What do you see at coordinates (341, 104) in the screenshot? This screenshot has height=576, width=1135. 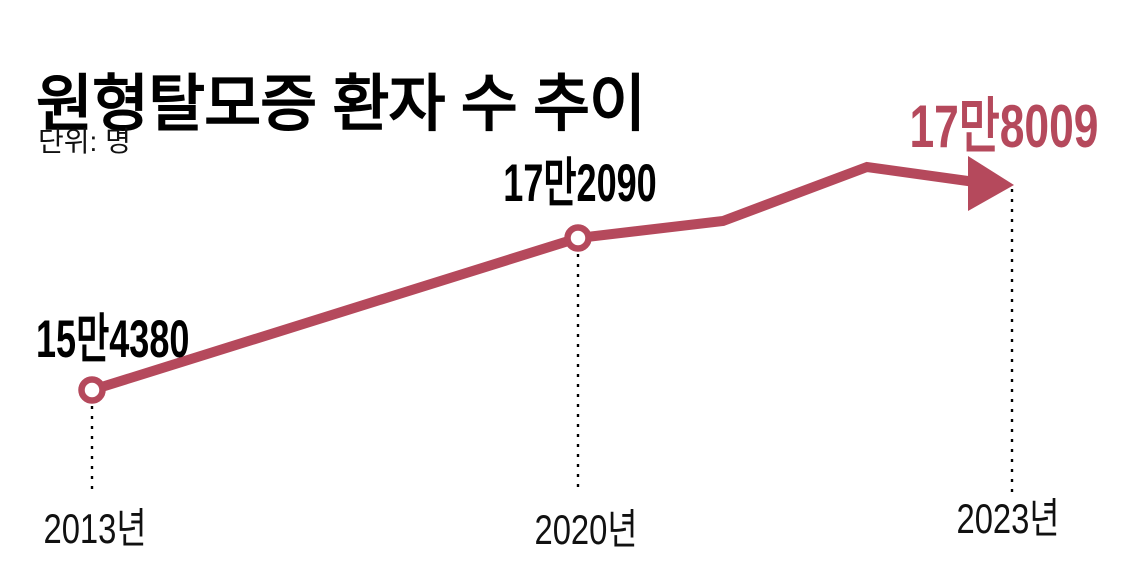 I see `chart-title: 원형탈모증 환자 수 추이` at bounding box center [341, 104].